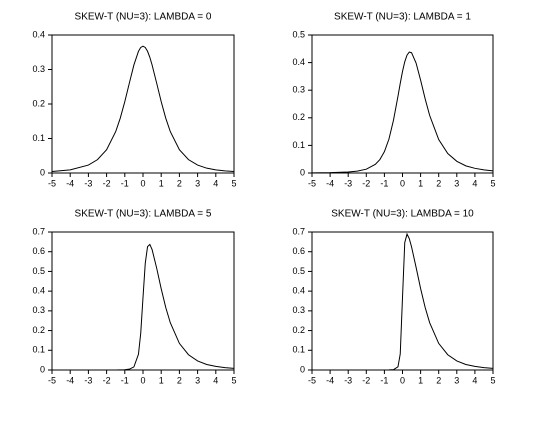  Describe the element at coordinates (143, 214) in the screenshot. I see `chart-title: SKEW-T (NU=3): LAMBDA = 5` at that location.